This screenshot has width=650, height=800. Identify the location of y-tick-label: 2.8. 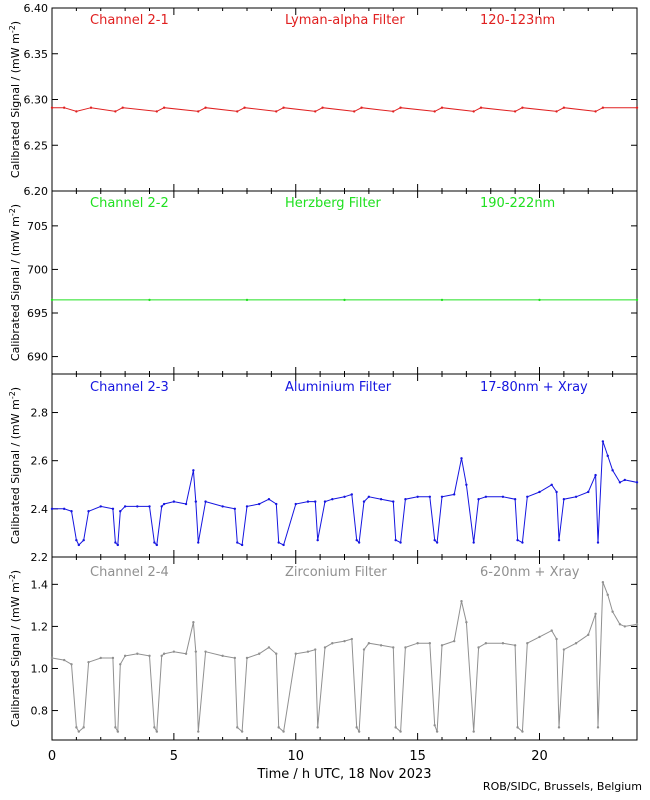
(40, 413).